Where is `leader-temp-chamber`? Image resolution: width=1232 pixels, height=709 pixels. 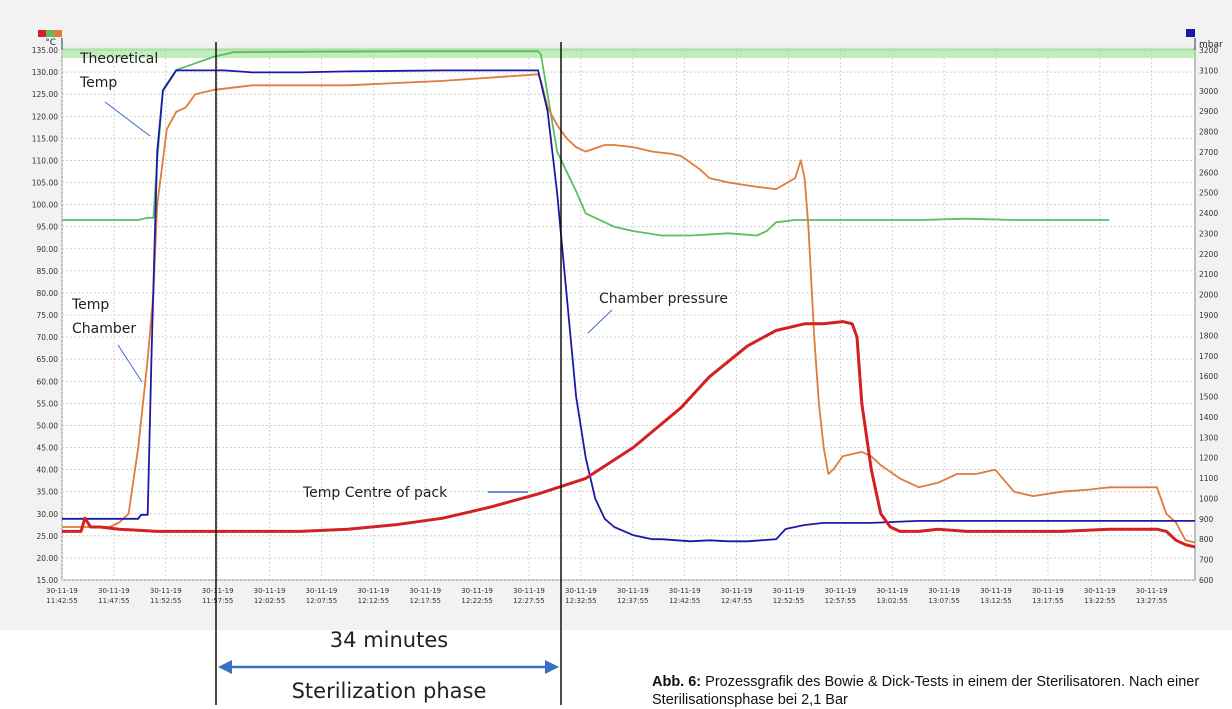
leader-temp-chamber is located at coordinates (130, 363).